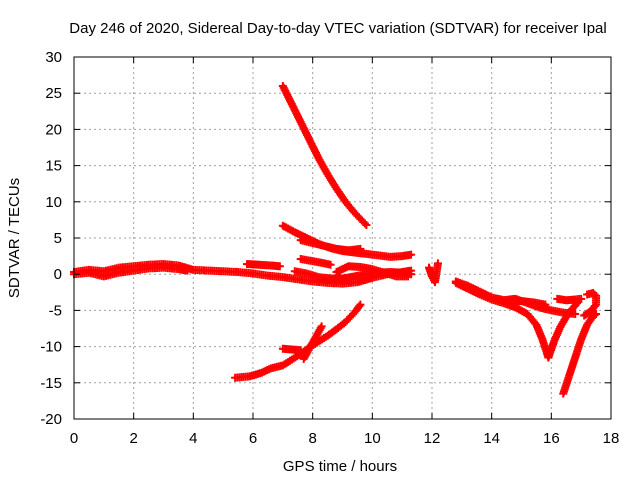  I want to click on x-tick-labels: 0 2 4 6 8 10 12 14 16 18, so click(345, 438).